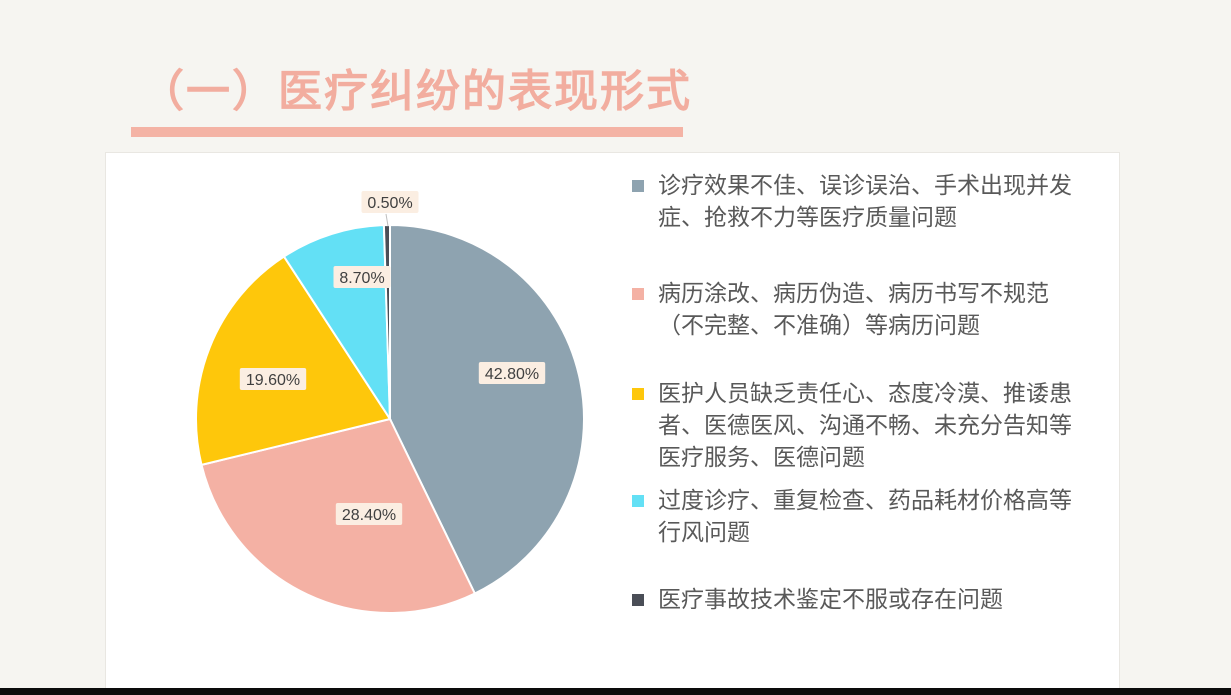  I want to click on bottom-bar, so click(615, 691).